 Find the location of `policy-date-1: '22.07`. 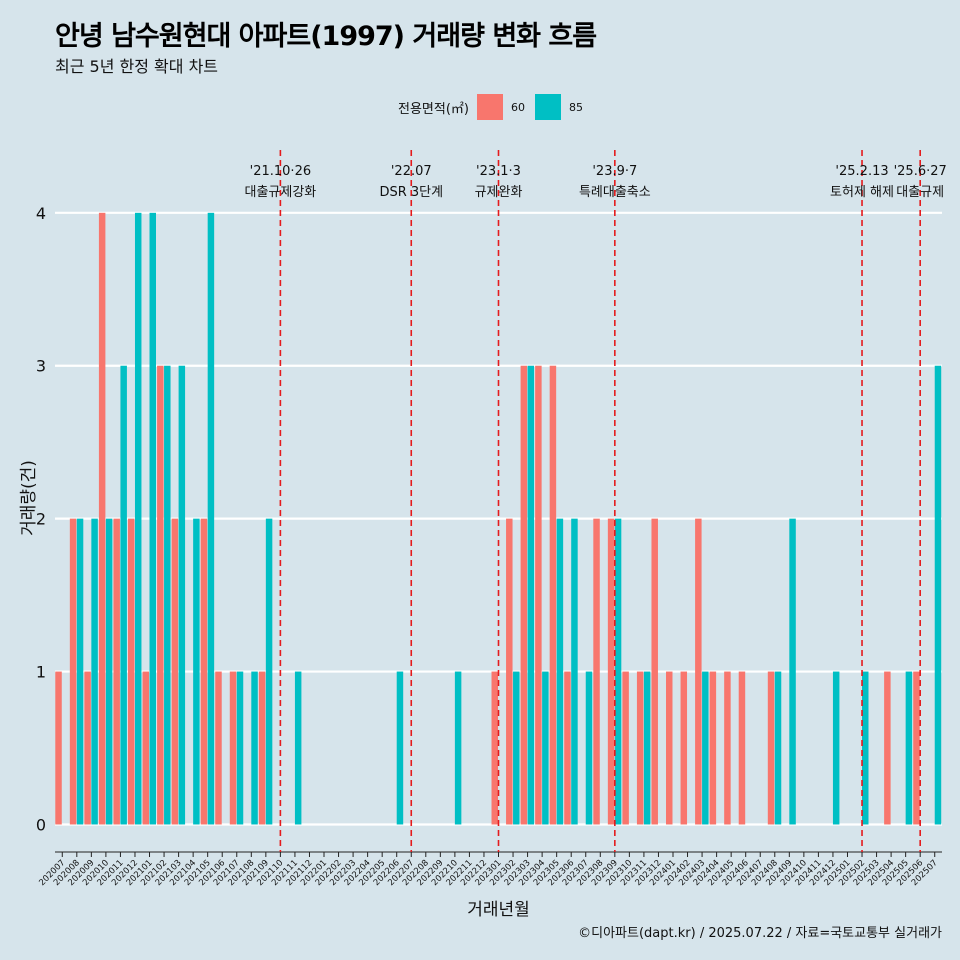

policy-date-1: '22.07 is located at coordinates (411, 171).